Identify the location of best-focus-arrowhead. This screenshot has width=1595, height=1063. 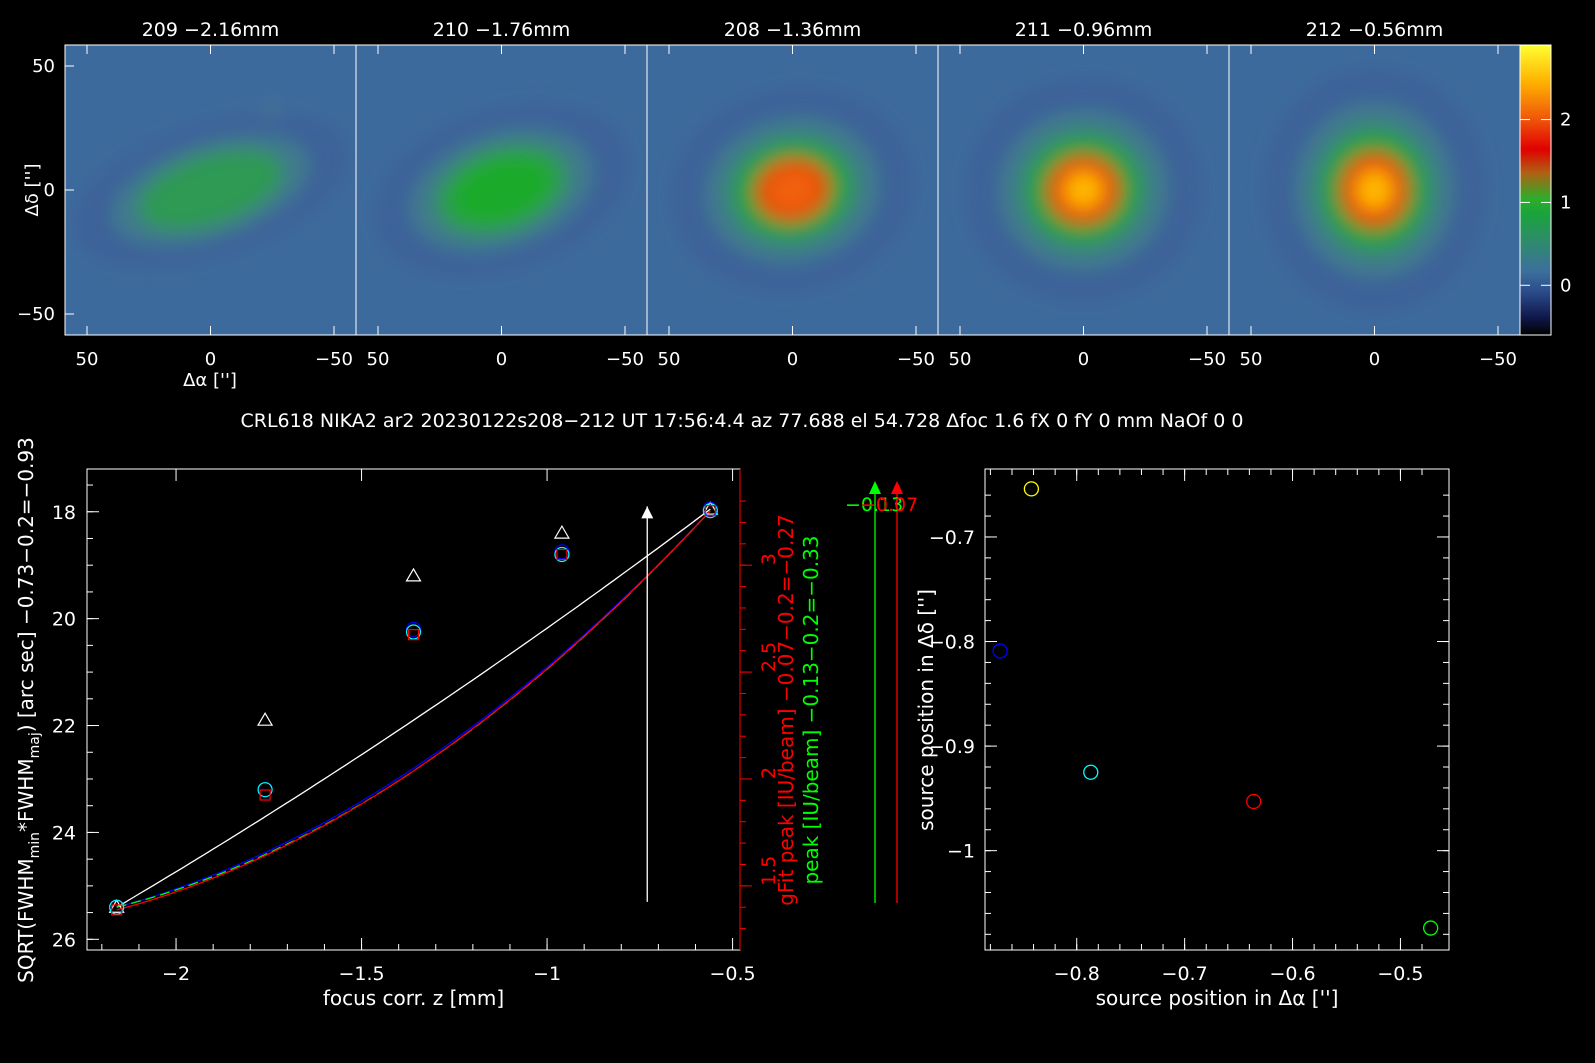
(647, 512).